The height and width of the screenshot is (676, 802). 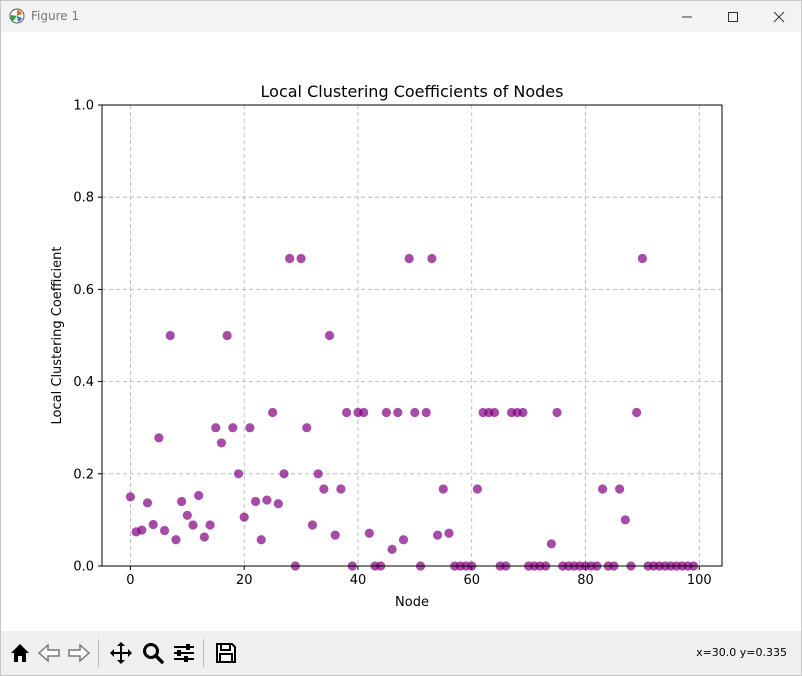 I want to click on home-icon, so click(x=19, y=652).